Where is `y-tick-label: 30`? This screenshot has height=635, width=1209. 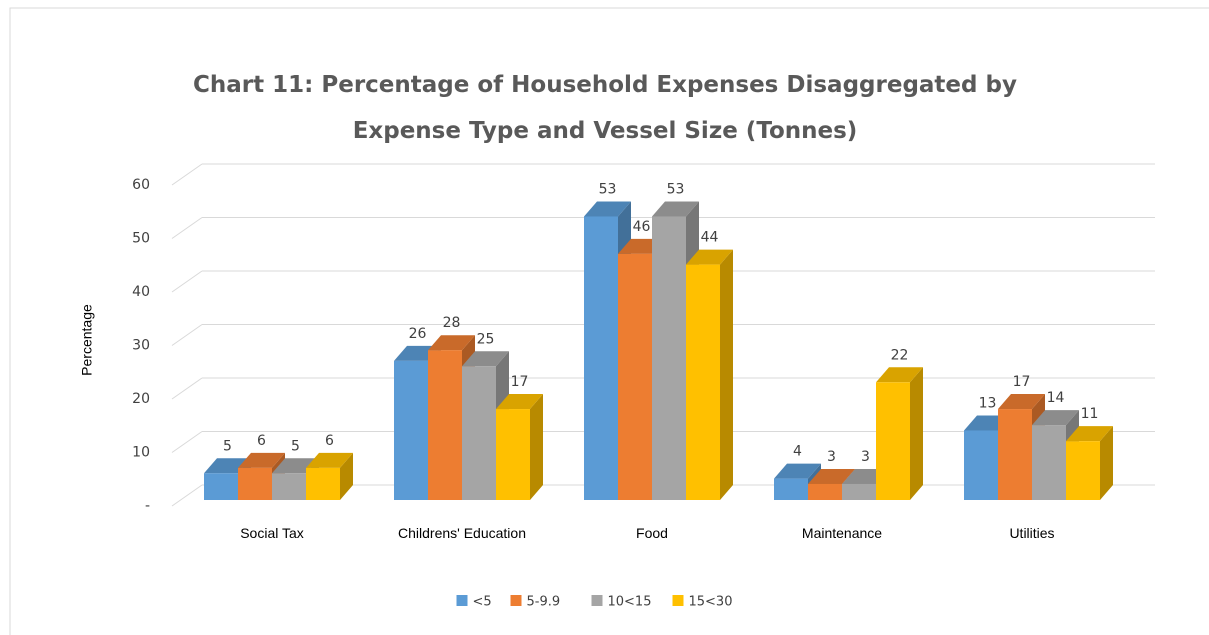 y-tick-label: 30 is located at coordinates (141, 346).